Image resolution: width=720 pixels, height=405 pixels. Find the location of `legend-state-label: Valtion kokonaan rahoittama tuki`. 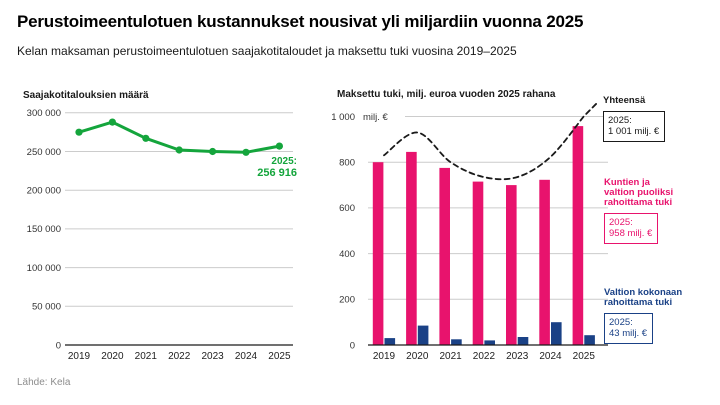

legend-state-label: Valtion kokonaan rahoittama tuki is located at coordinates (643, 297).